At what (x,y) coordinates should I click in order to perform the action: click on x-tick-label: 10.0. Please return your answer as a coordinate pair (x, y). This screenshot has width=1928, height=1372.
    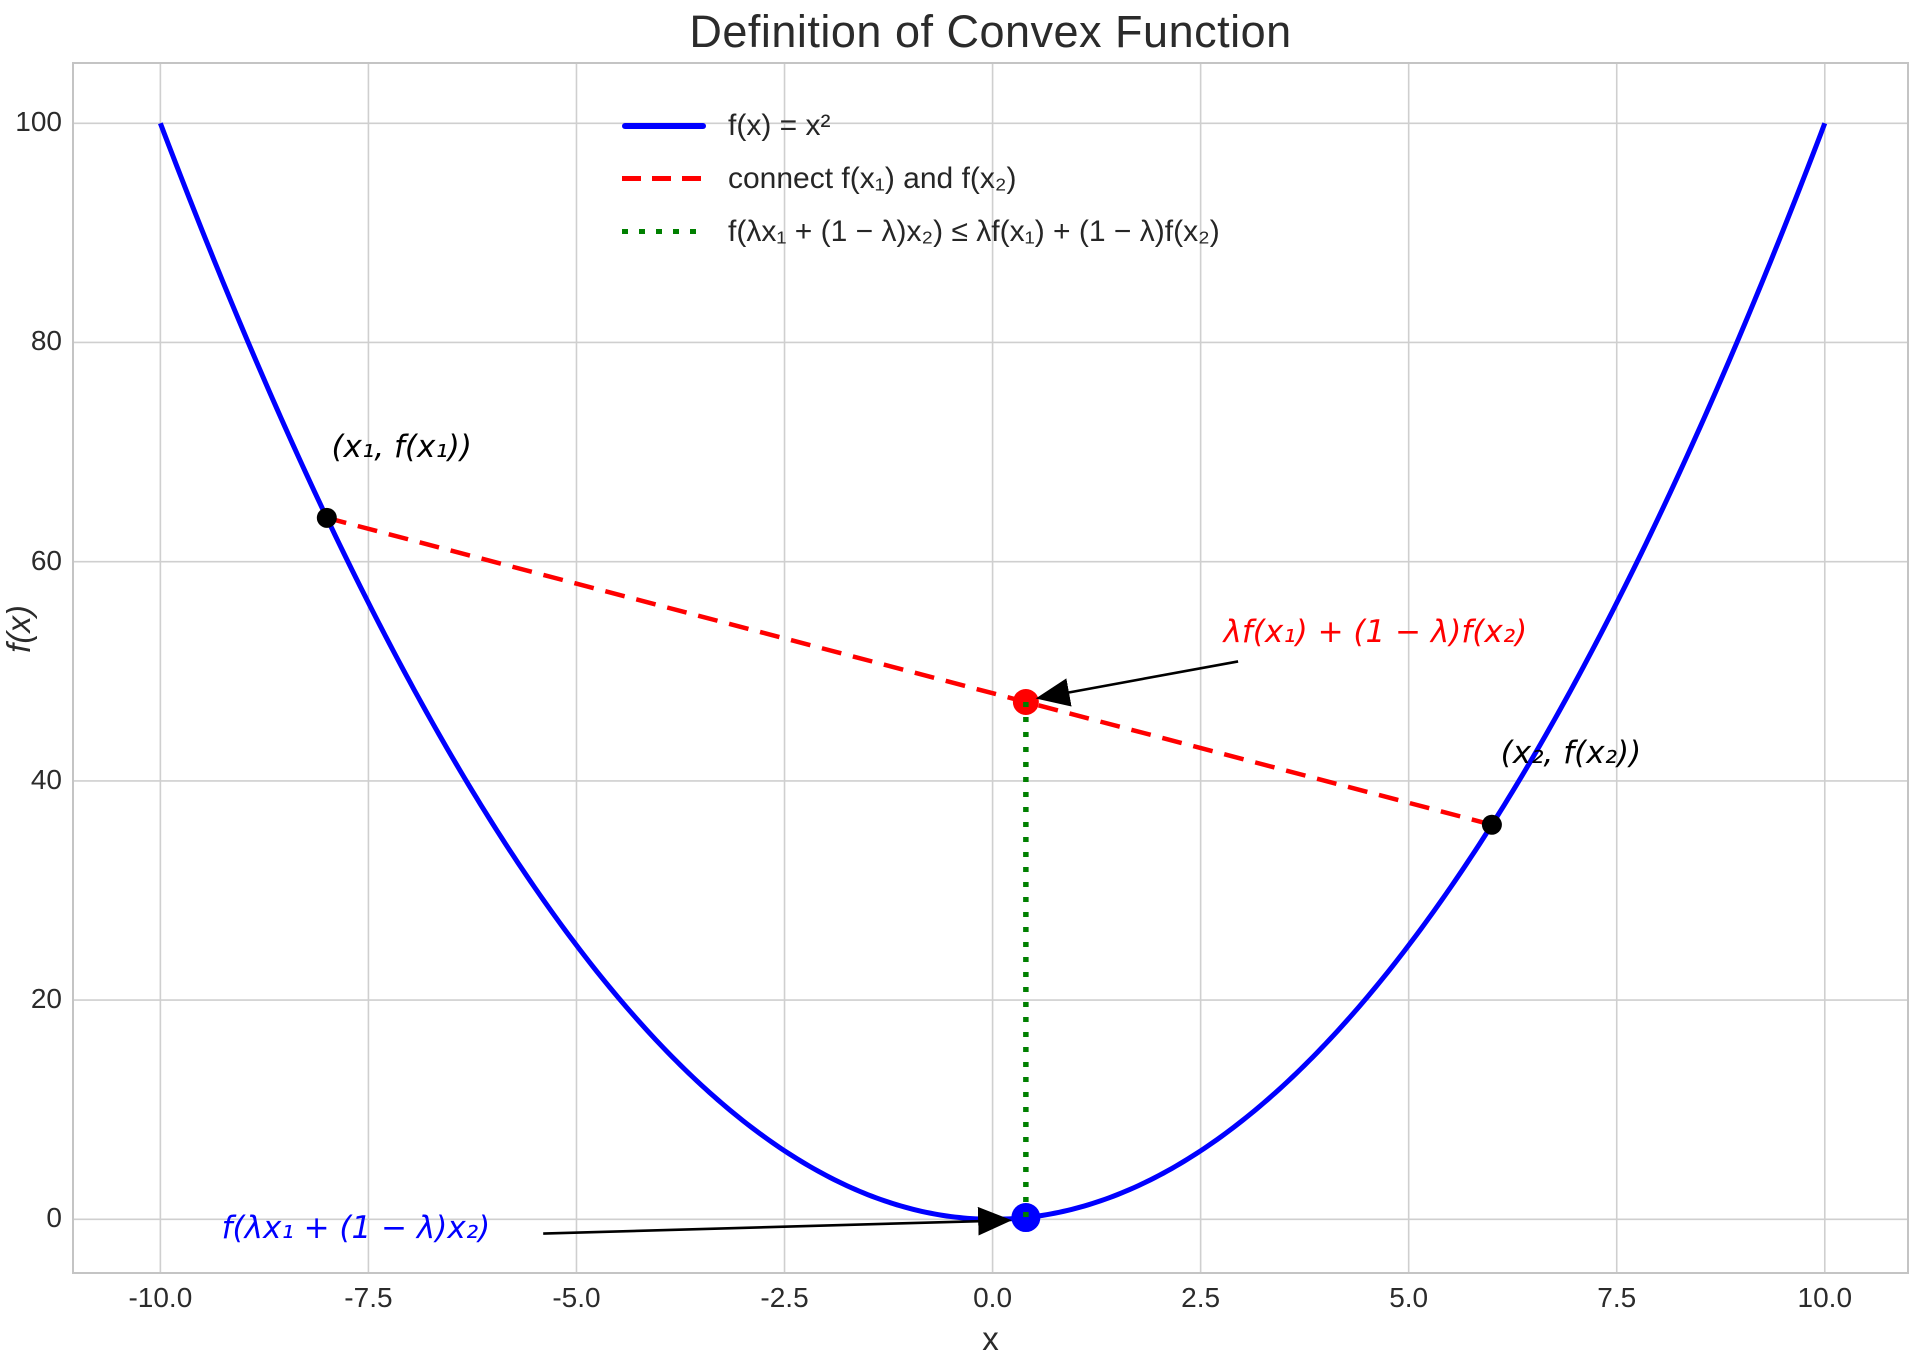
    Looking at the image, I should click on (1825, 1297).